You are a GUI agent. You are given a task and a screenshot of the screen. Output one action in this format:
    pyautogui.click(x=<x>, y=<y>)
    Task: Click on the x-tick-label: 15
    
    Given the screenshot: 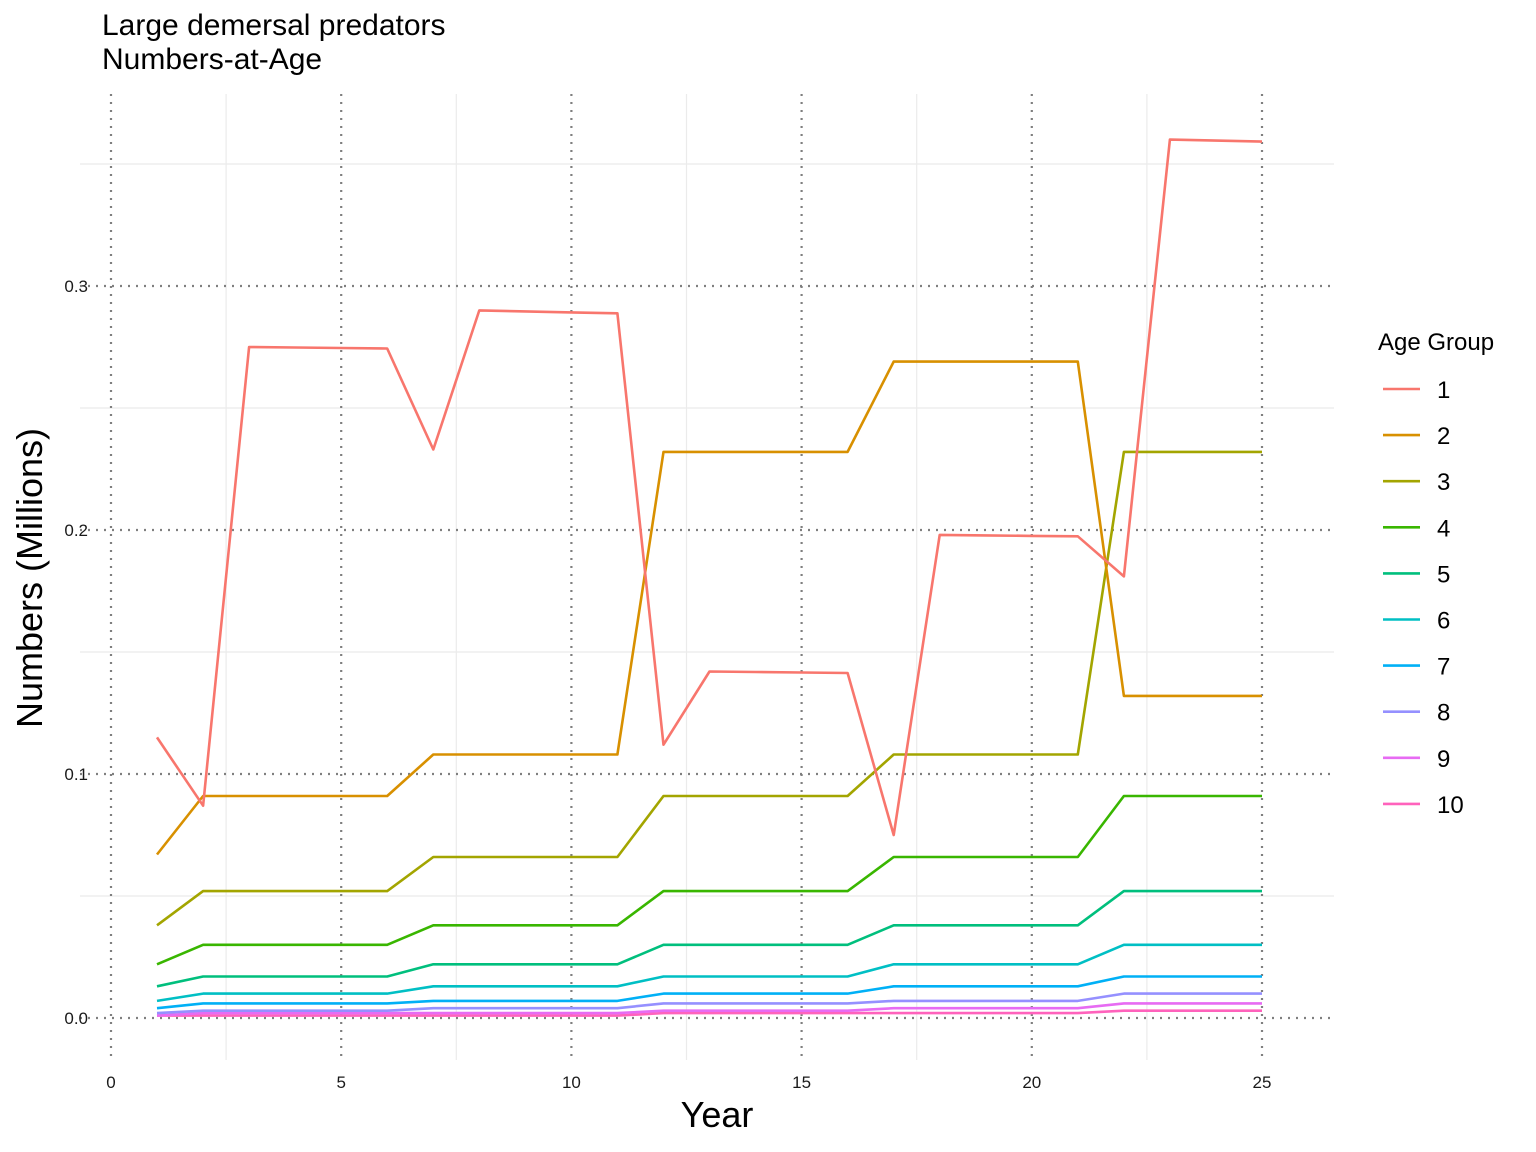 What is the action you would take?
    pyautogui.click(x=801, y=1082)
    